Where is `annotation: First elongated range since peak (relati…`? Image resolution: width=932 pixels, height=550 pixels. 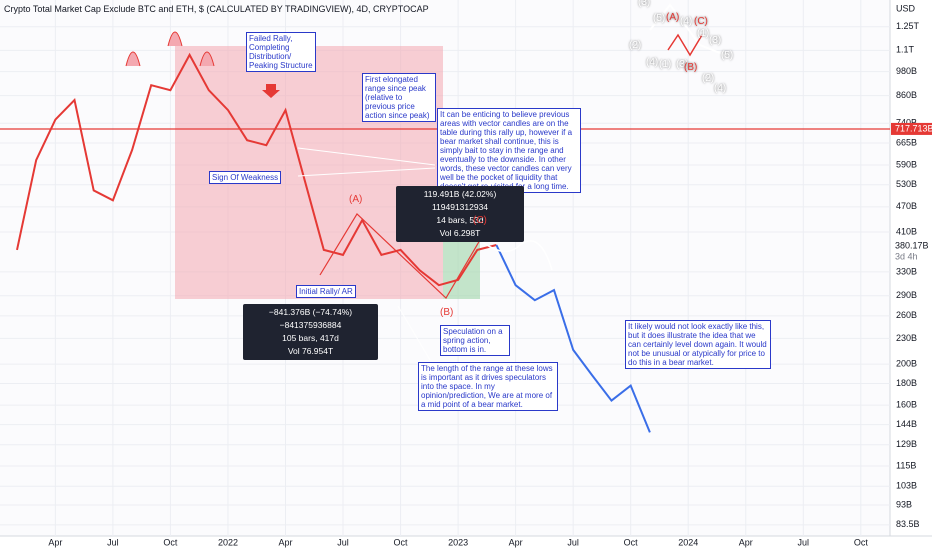 annotation: First elongated range since peak (relati… is located at coordinates (399, 97).